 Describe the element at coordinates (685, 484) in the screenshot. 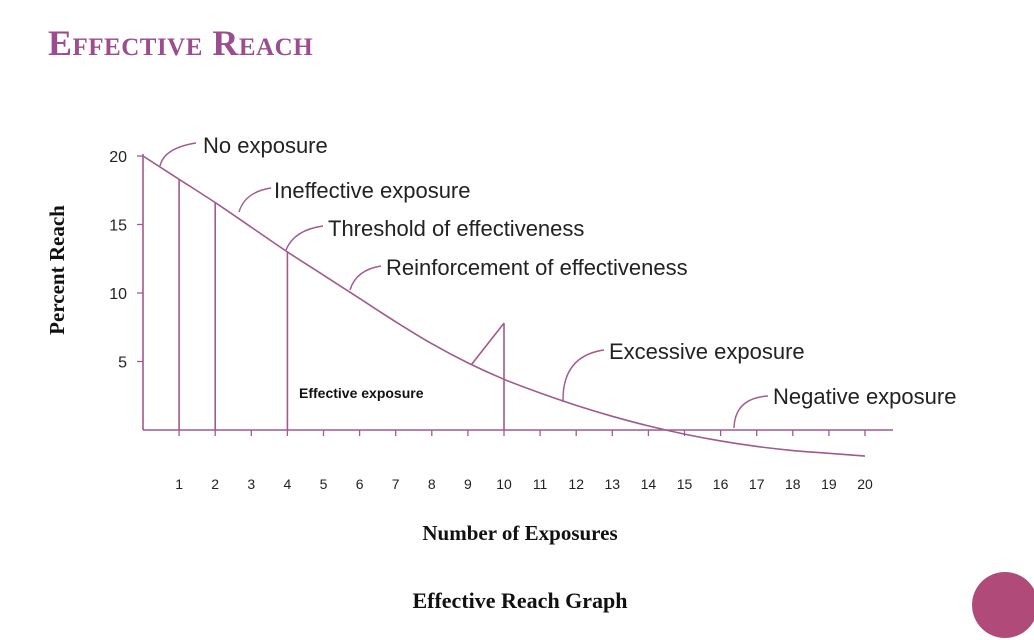

I see `x-tick-label: 15` at that location.